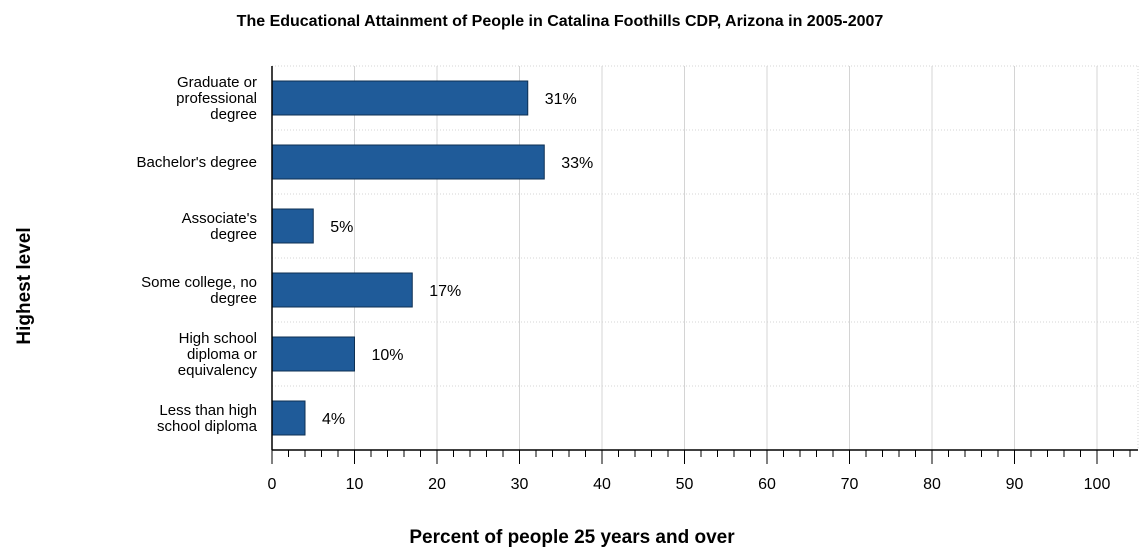 This screenshot has height=553, width=1140. I want to click on data-label: 4%, so click(333, 419).